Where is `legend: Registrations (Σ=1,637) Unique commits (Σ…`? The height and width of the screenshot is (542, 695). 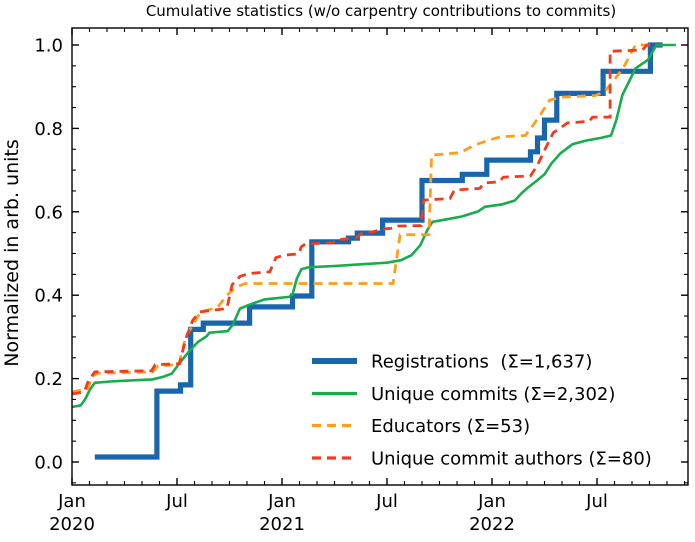 legend: Registrations (Σ=1,637) Unique commits (Σ… is located at coordinates (482, 411).